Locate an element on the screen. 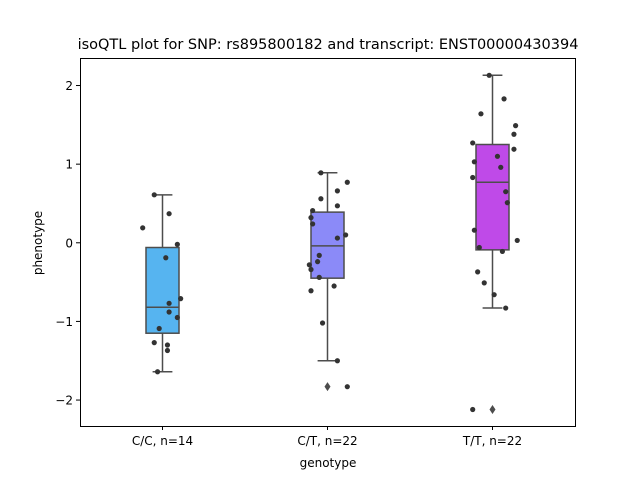 Image resolution: width=640 pixels, height=480 pixels. y-tick-label: 0 is located at coordinates (69, 243).